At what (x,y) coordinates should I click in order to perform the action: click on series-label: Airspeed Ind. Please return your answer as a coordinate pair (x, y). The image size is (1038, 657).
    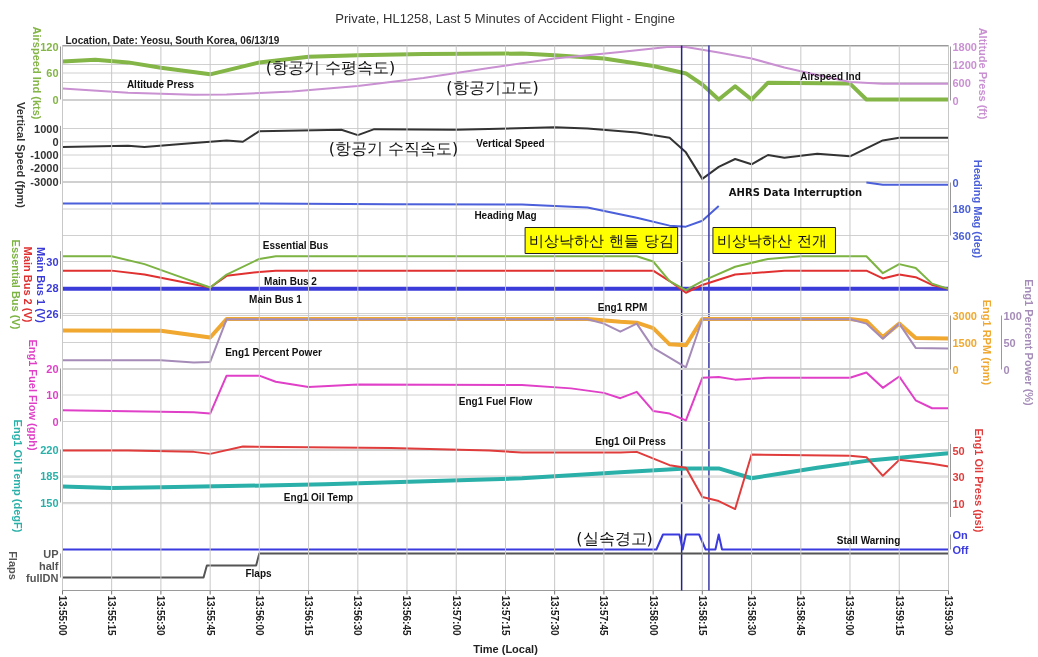
    Looking at the image, I should click on (830, 76).